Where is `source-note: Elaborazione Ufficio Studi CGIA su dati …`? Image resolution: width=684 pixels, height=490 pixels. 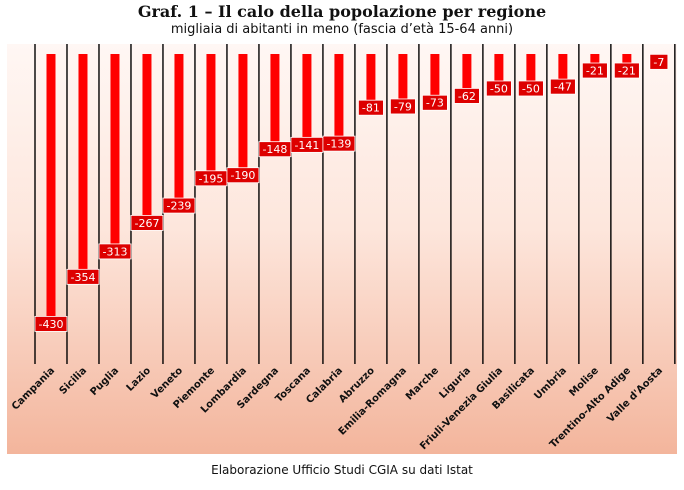 source-note: Elaborazione Ufficio Studi CGIA su dati … is located at coordinates (342, 470).